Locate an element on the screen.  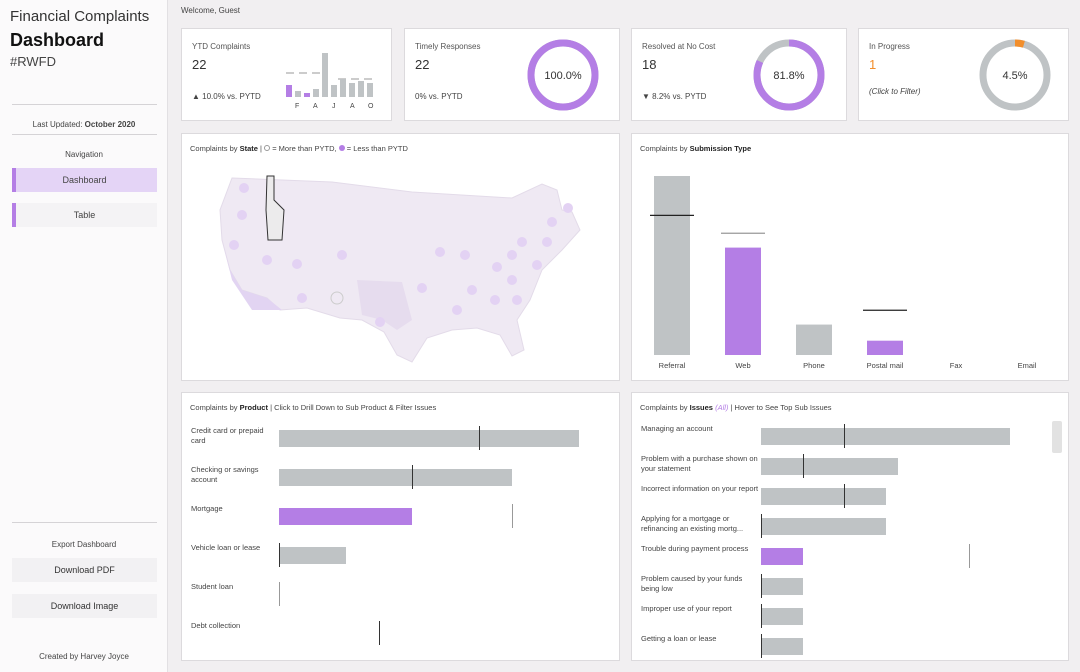
product-label: Checking or savings account is located at coordinates (225, 474).